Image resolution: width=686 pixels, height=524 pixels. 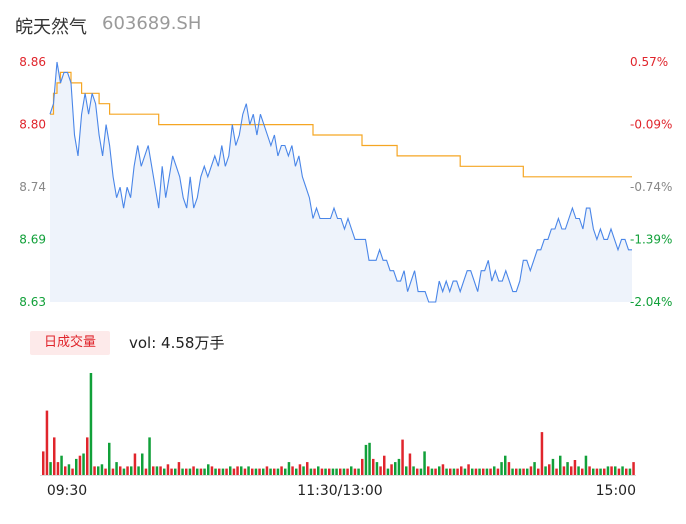 I want to click on pct-tick-label: -2.04%, so click(x=651, y=302).